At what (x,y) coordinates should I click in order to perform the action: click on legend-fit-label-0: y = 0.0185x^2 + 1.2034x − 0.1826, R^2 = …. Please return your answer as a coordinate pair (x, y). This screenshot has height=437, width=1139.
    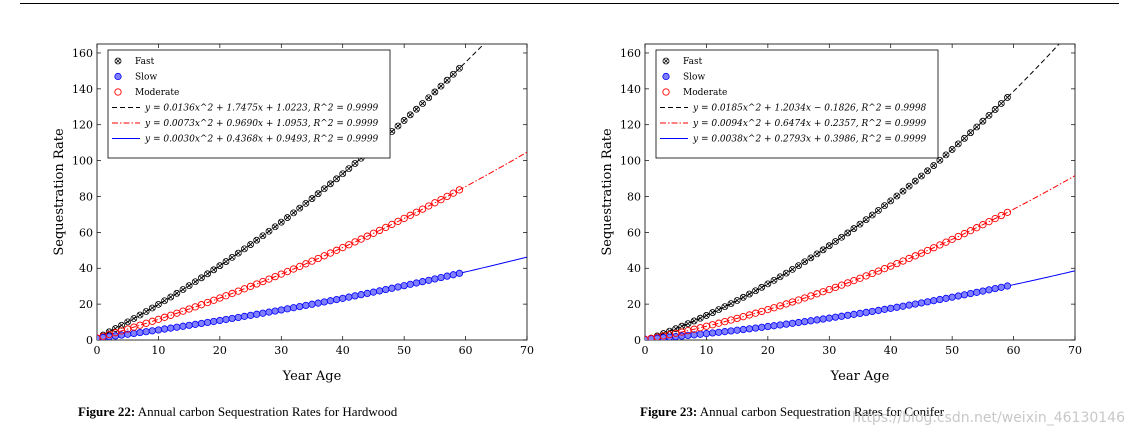
    Looking at the image, I should click on (809, 109).